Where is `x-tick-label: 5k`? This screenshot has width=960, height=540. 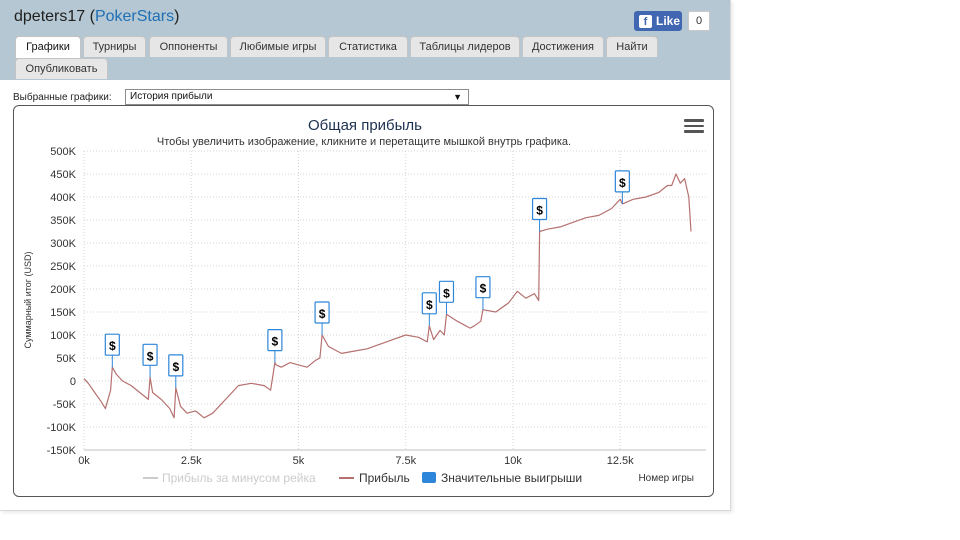
x-tick-label: 5k is located at coordinates (299, 461).